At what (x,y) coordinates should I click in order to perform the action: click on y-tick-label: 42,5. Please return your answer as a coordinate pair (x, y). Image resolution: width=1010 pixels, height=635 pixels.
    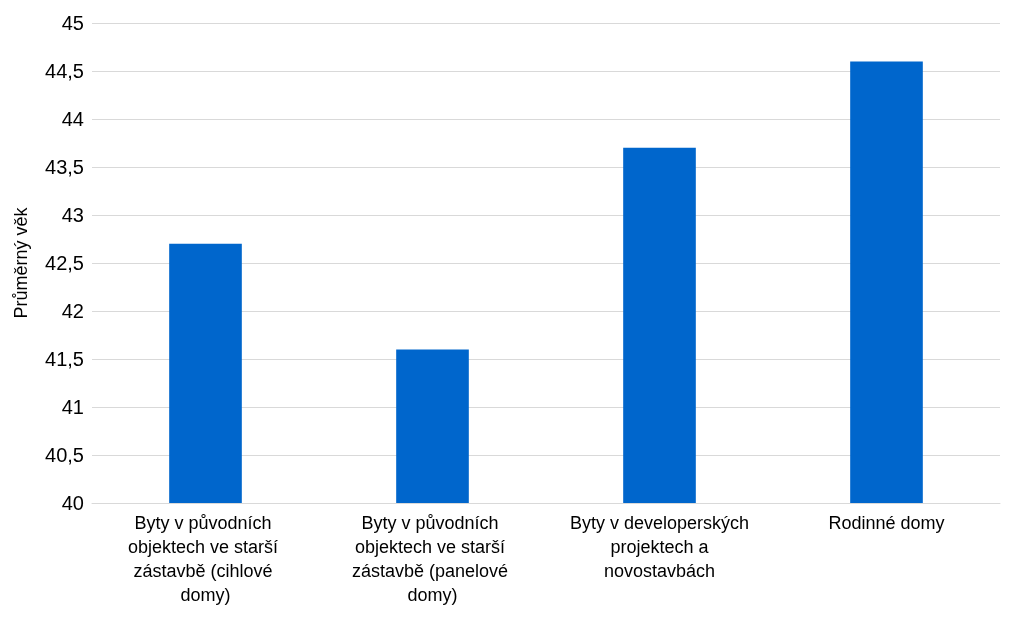
    Looking at the image, I should click on (64, 263).